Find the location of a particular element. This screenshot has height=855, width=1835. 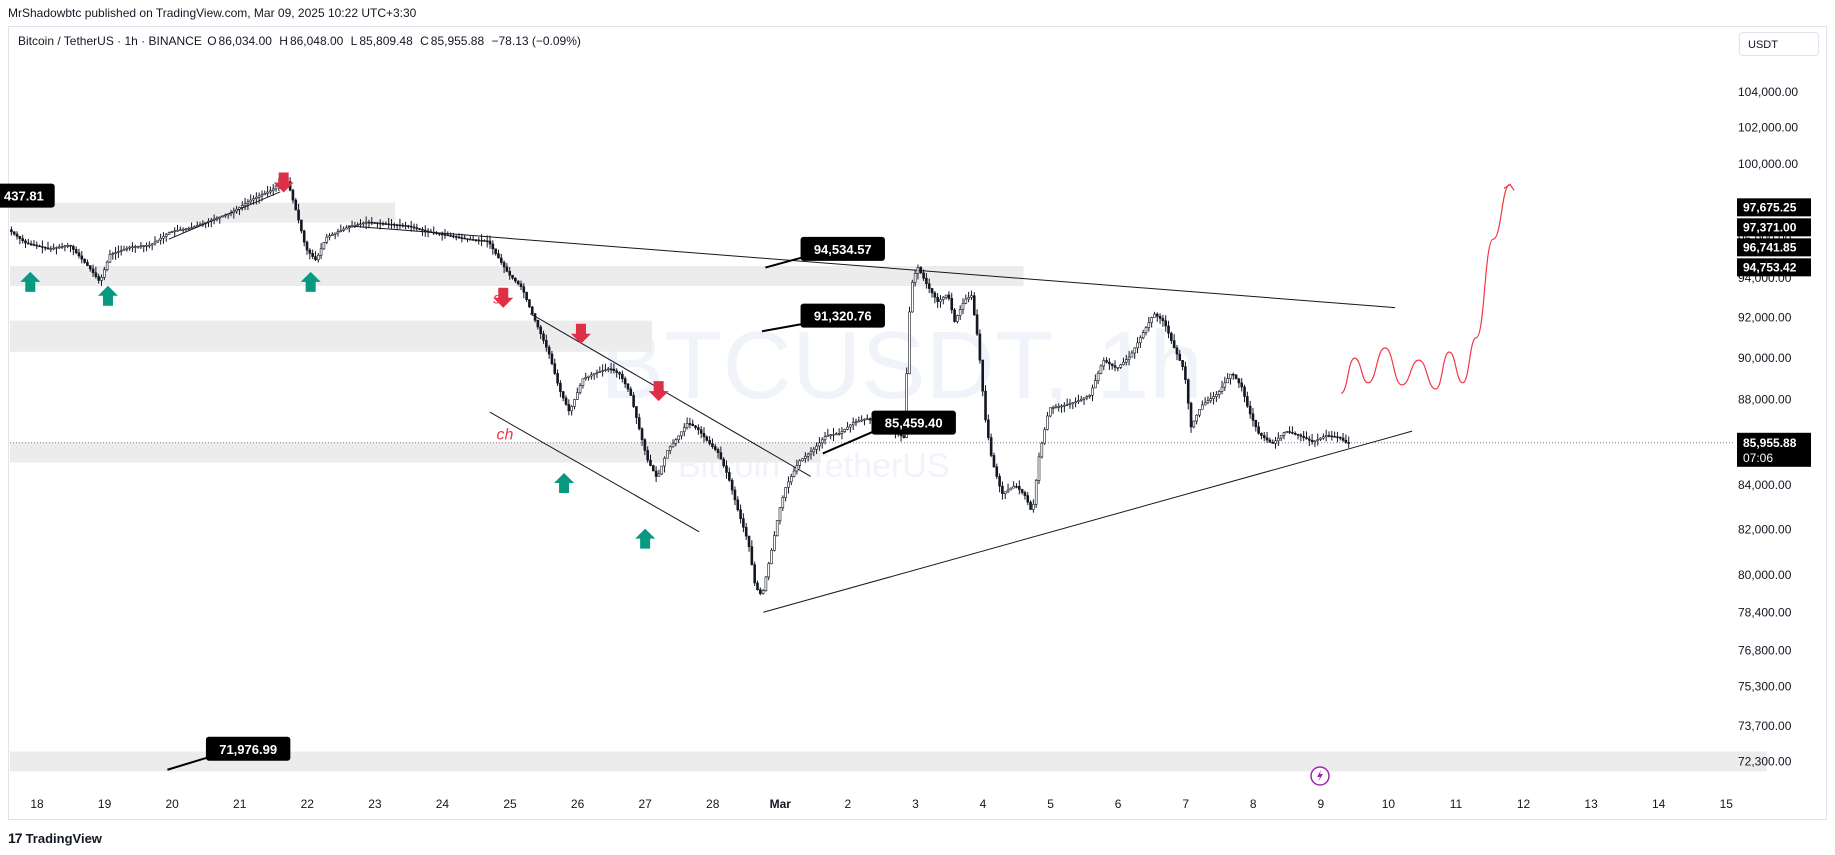

down-arrow-icon is located at coordinates (503, 297).